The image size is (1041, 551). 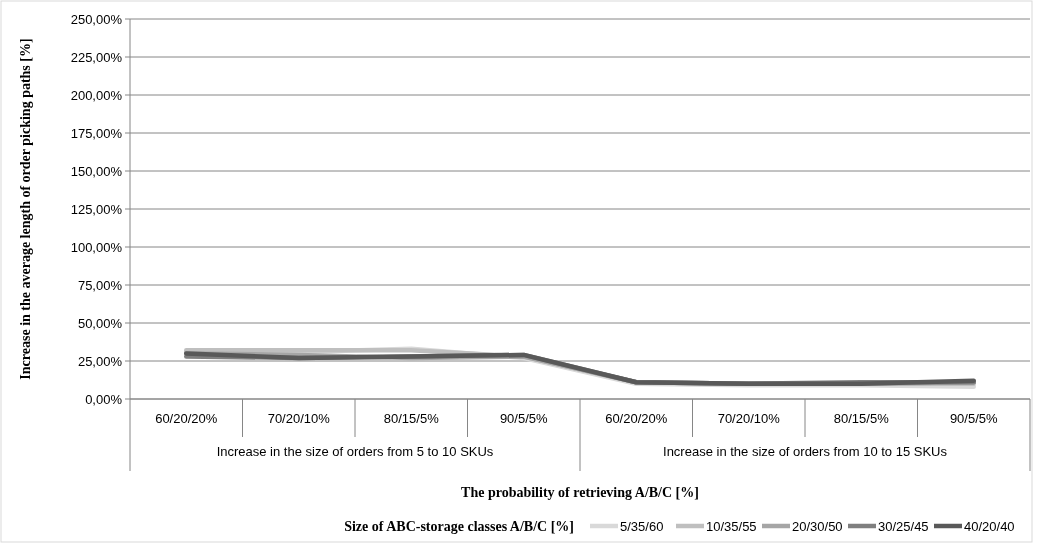 I want to click on y-axis-title: Increase in the average length of order picking paths [%], so click(x=25, y=209).